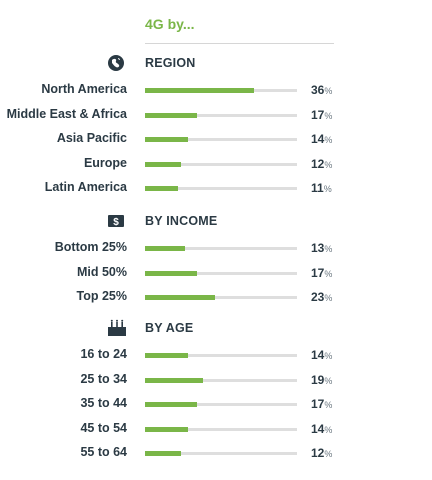 This screenshot has height=480, width=432. What do you see at coordinates (239, 43) in the screenshot?
I see `title-divider` at bounding box center [239, 43].